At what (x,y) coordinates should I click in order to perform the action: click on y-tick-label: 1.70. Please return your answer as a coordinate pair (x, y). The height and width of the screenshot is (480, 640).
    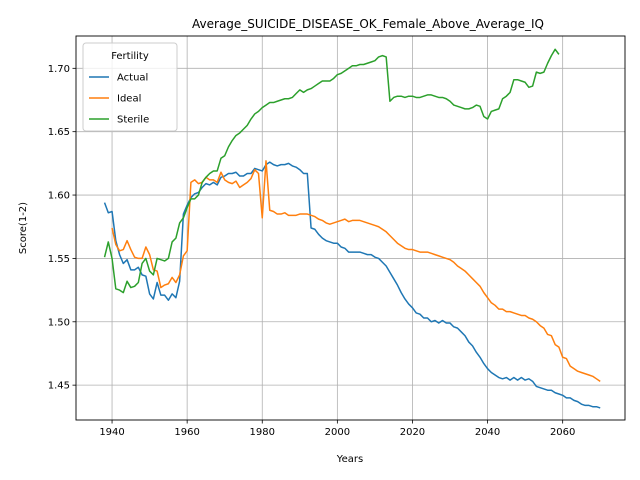
    Looking at the image, I should click on (59, 69).